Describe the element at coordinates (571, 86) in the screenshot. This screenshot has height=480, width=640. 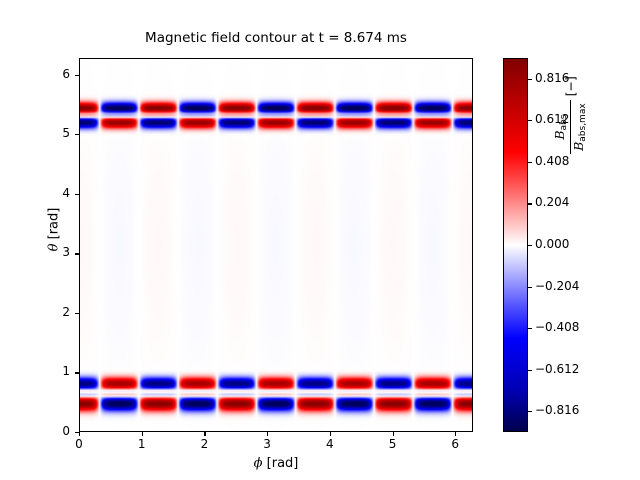
I see `colorbar-label-unit: [−]` at that location.